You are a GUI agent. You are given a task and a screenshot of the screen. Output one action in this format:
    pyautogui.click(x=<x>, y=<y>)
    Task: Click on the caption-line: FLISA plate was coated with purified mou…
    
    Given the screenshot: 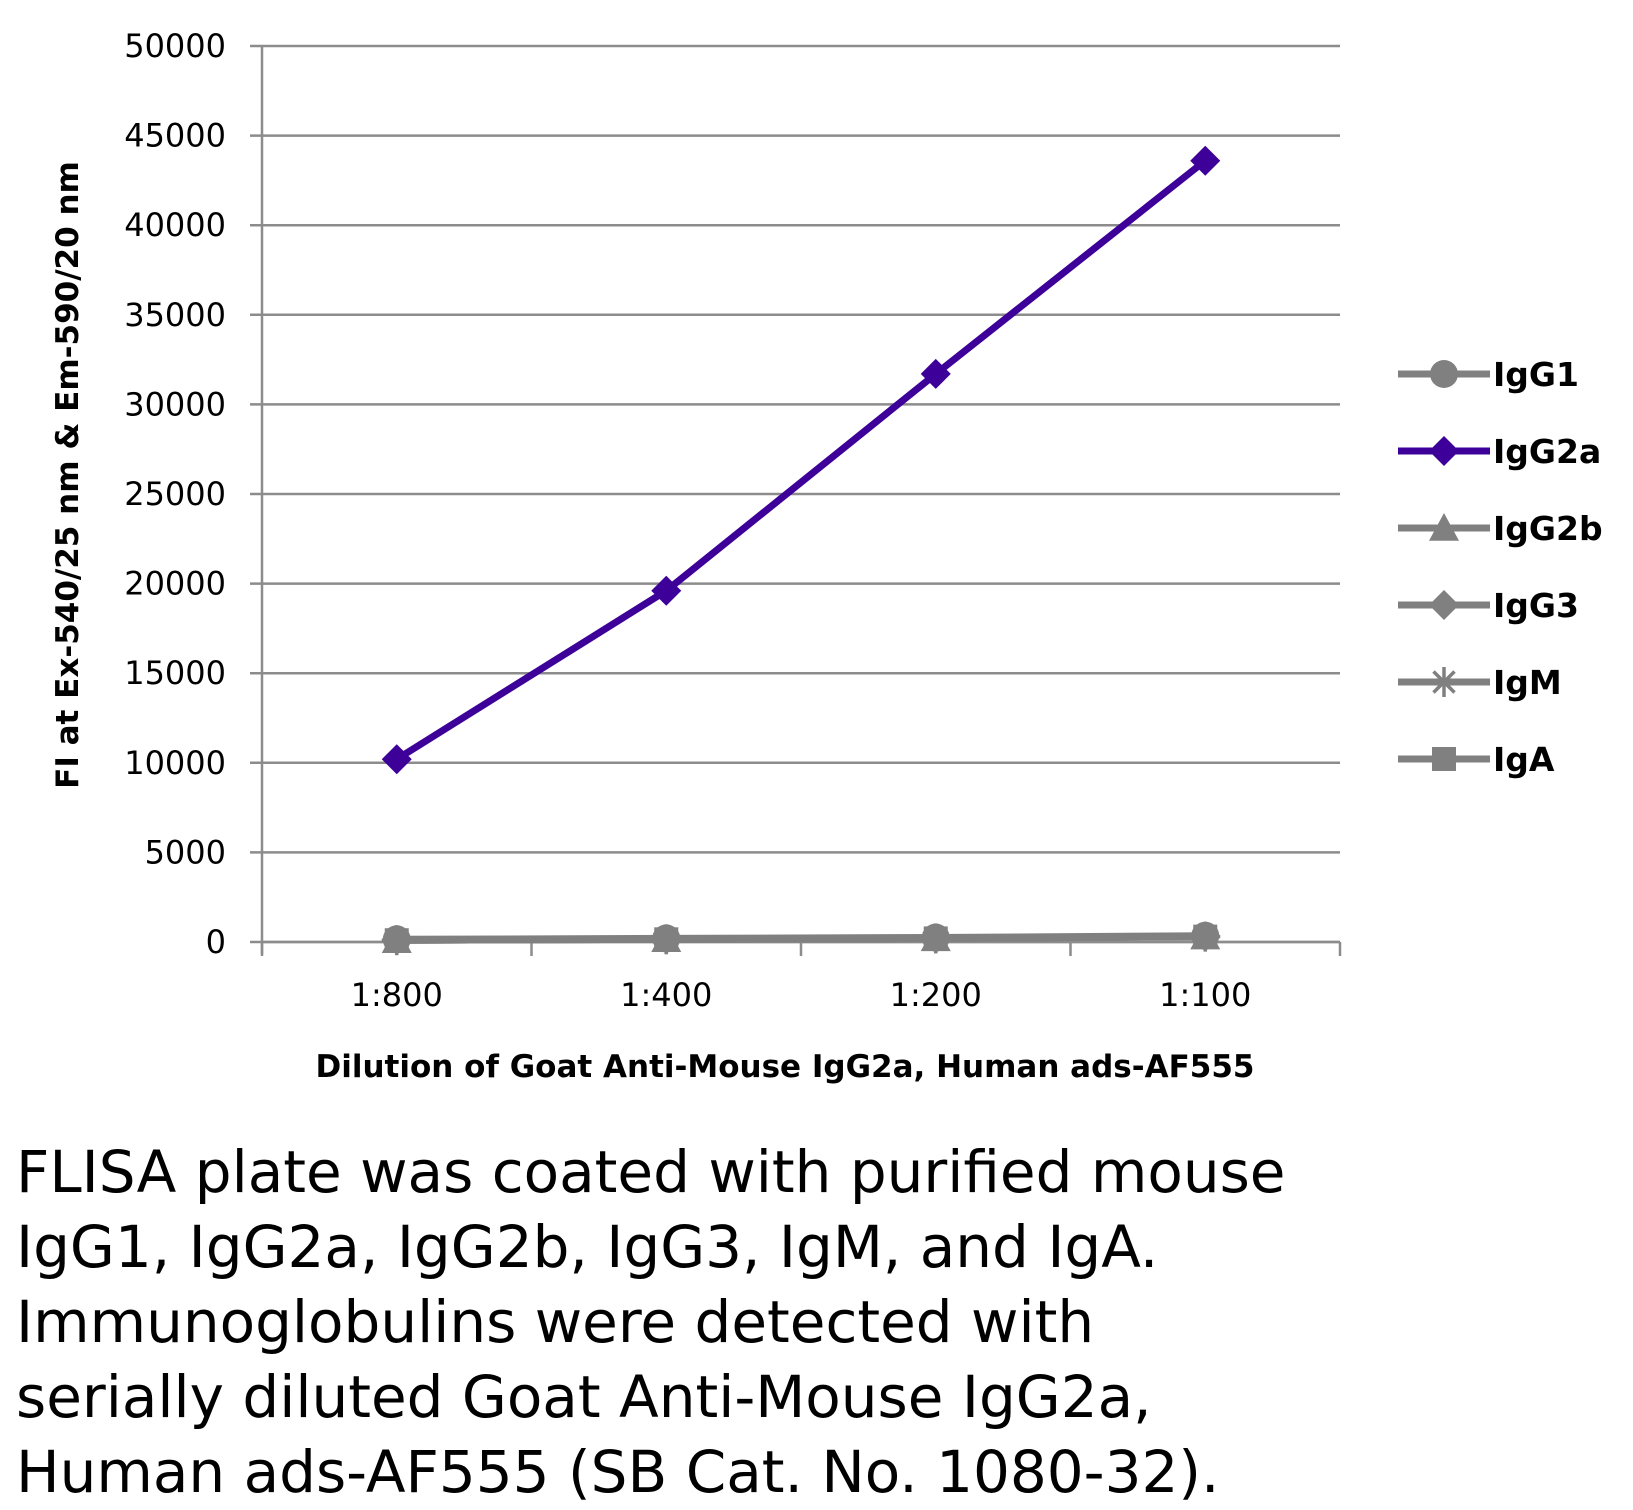 What is the action you would take?
    pyautogui.click(x=816, y=1172)
    